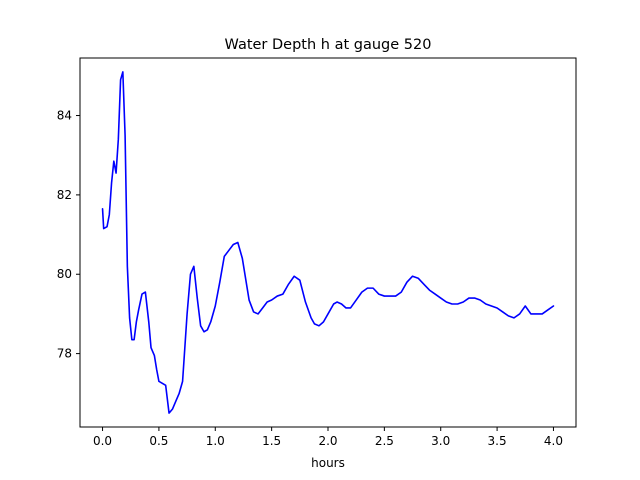  Describe the element at coordinates (158, 441) in the screenshot. I see `x-tick-label: 0.5` at that location.